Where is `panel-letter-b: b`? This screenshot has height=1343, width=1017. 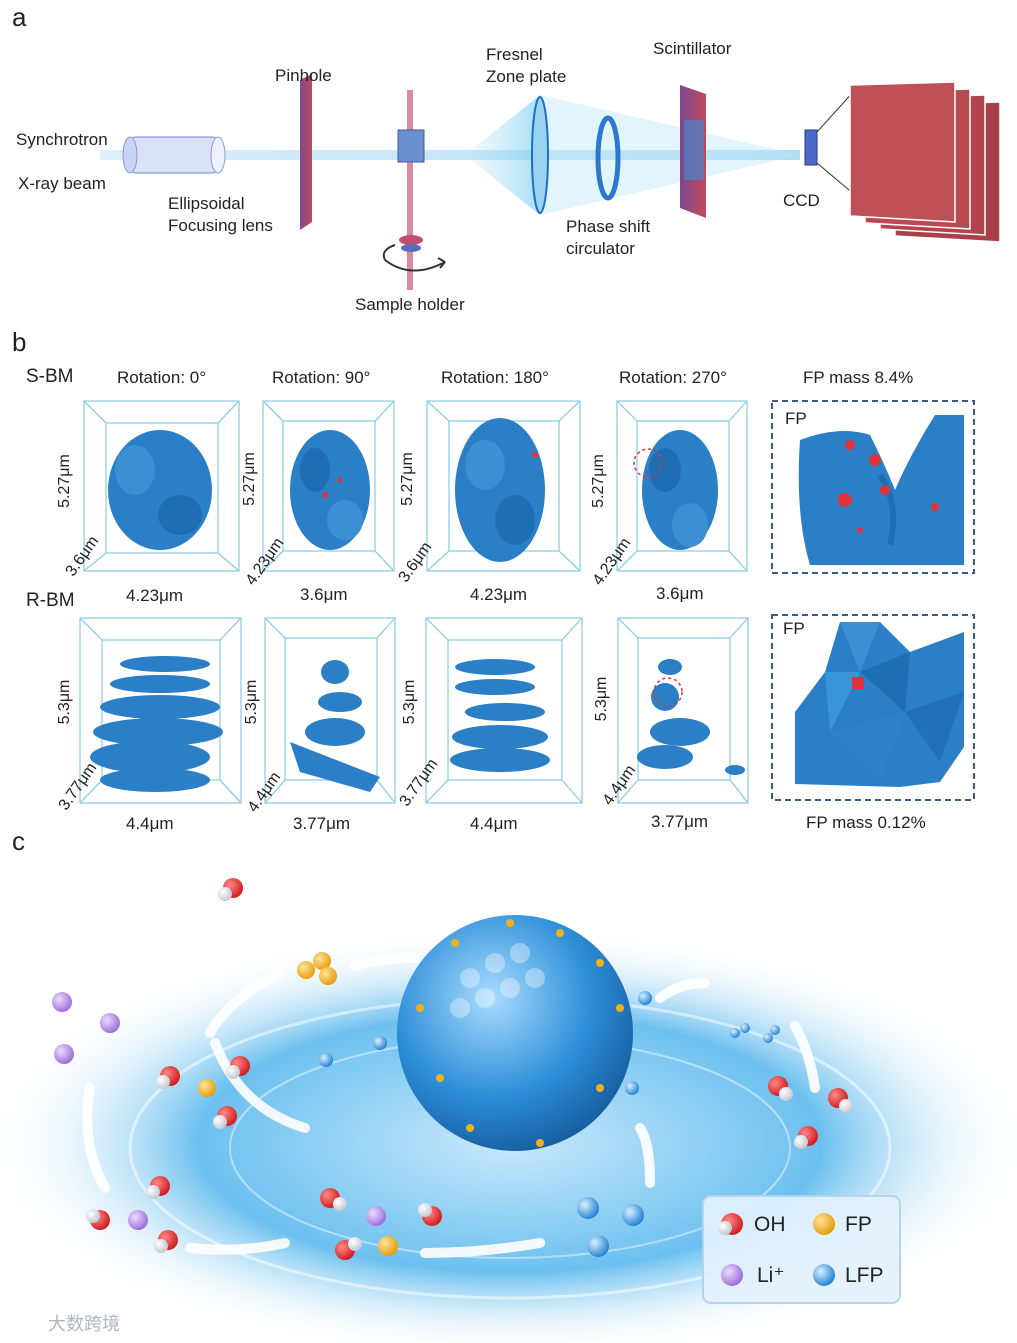
panel-letter-b: b is located at coordinates (19, 342).